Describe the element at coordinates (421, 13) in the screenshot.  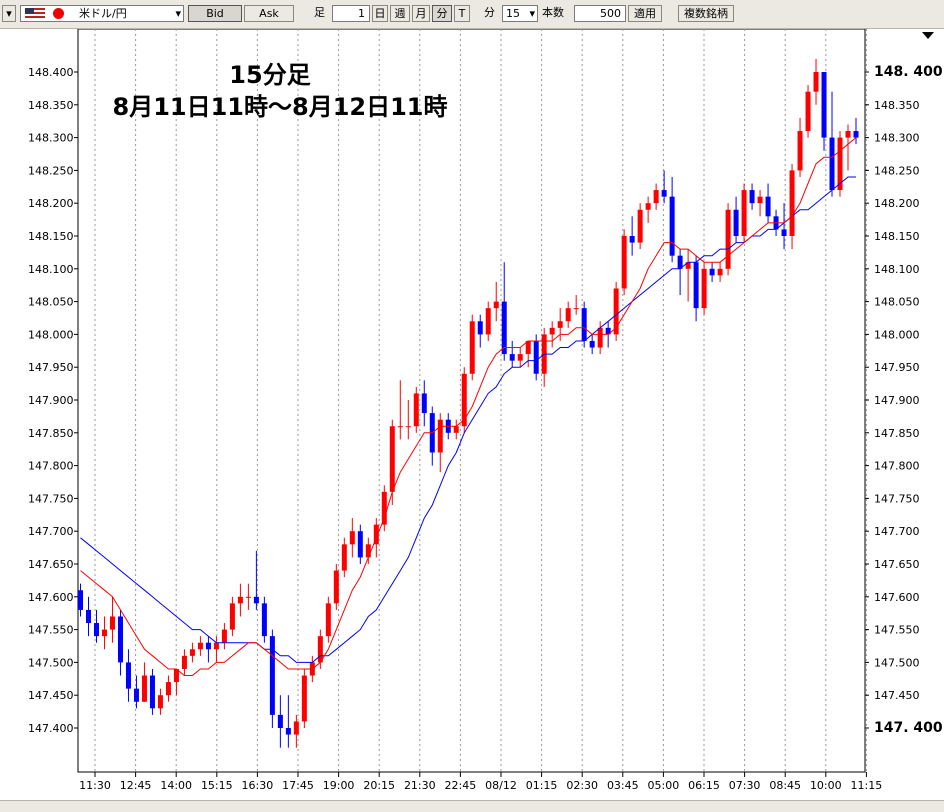
I see `month-button: 月` at that location.